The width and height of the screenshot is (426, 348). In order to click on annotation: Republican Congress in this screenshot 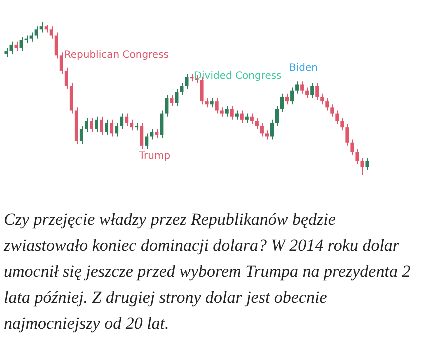, I will do `click(117, 55)`.